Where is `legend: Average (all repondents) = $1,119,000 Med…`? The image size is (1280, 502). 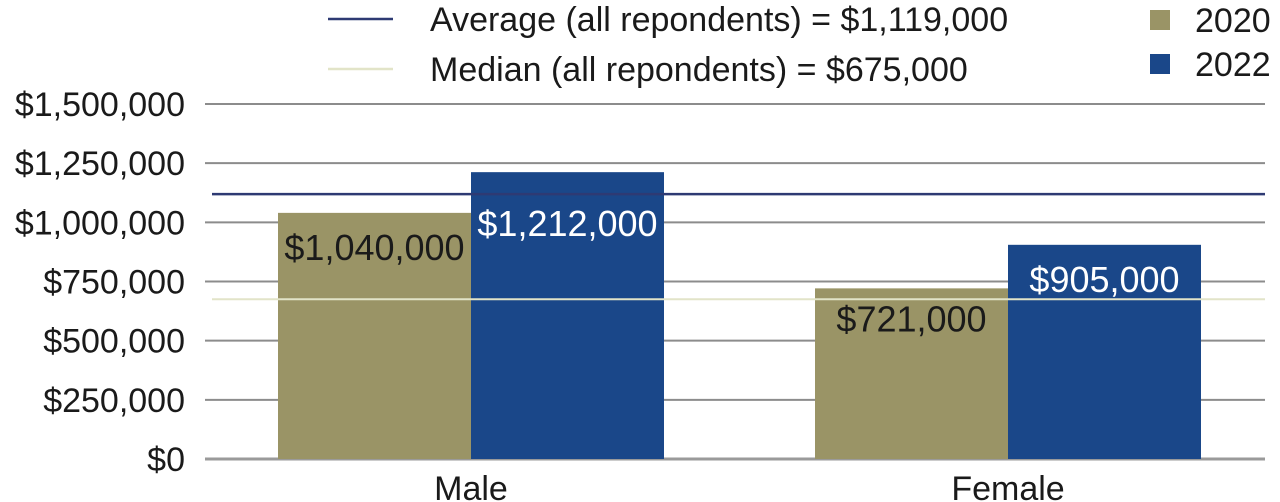 legend: Average (all repondents) = $1,119,000 Med… is located at coordinates (799, 45).